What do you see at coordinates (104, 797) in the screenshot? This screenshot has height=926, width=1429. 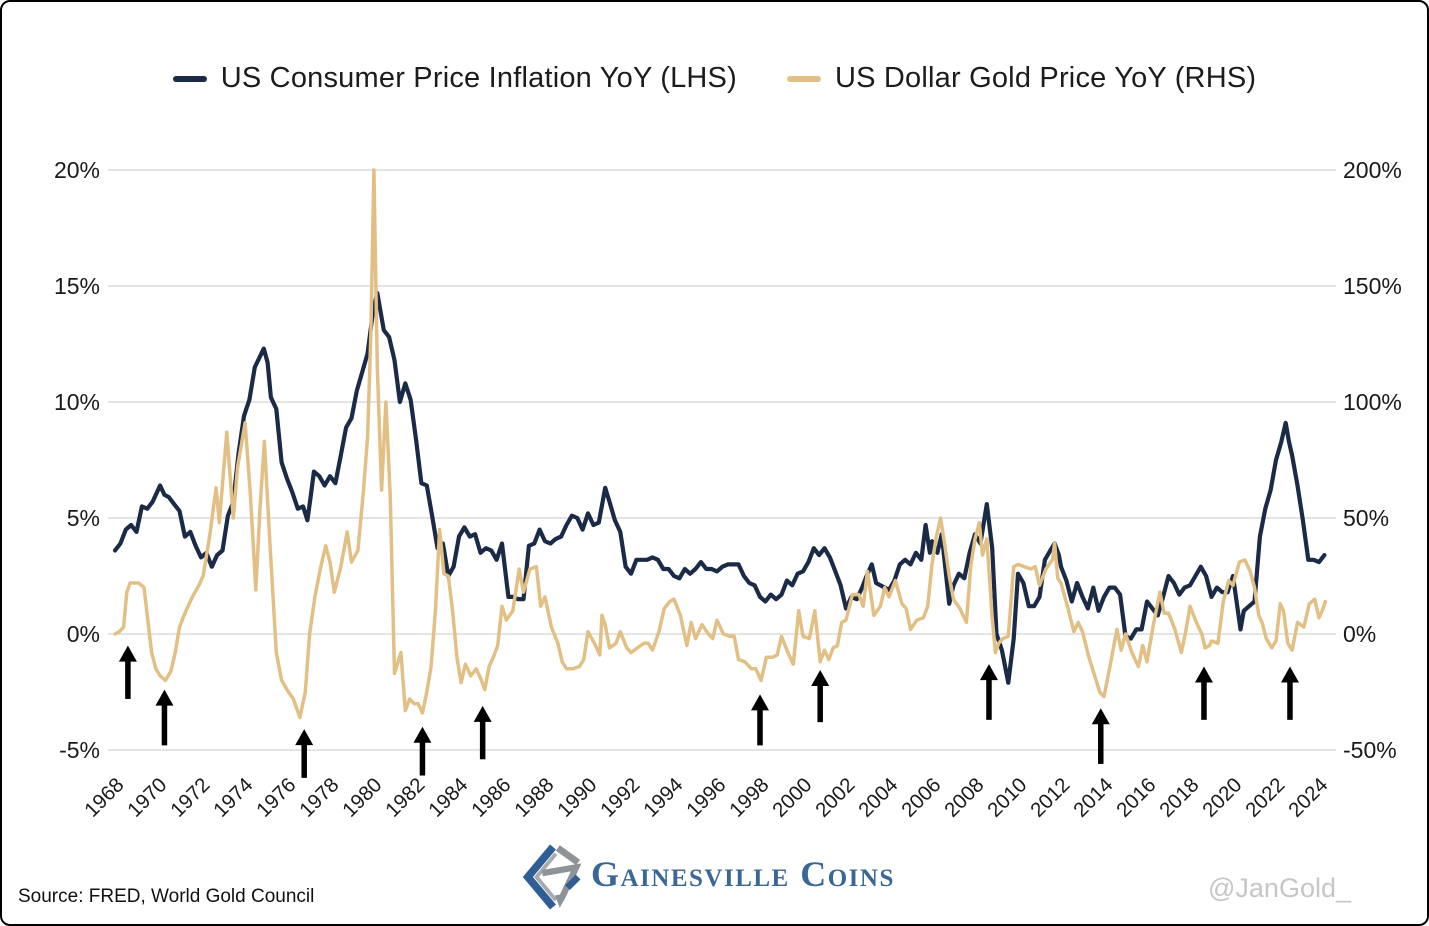 I see `x-axis-year-label: 1968` at bounding box center [104, 797].